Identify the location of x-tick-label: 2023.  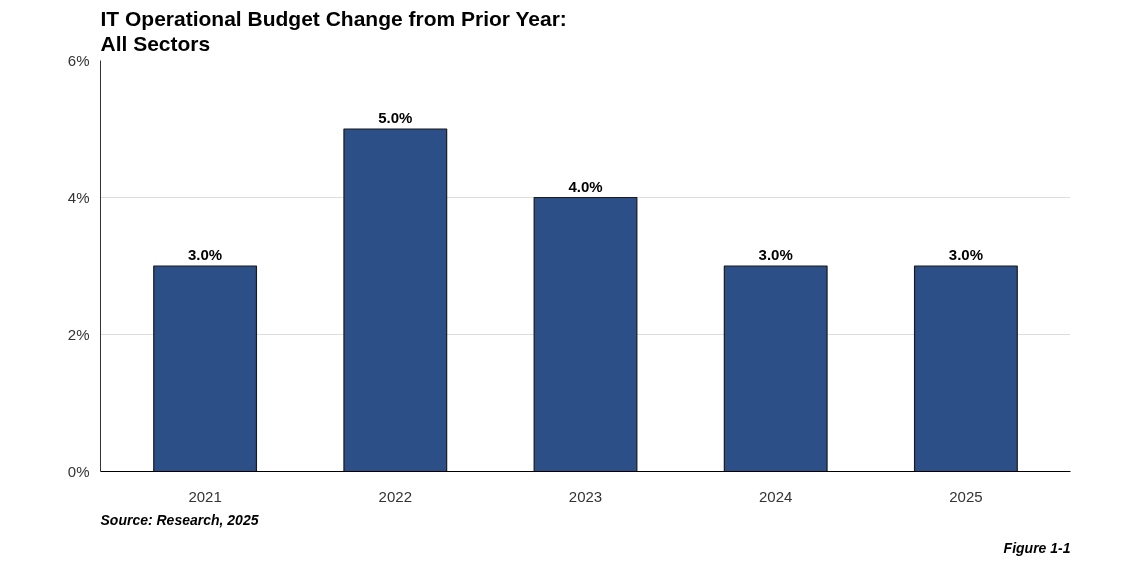
(585, 496).